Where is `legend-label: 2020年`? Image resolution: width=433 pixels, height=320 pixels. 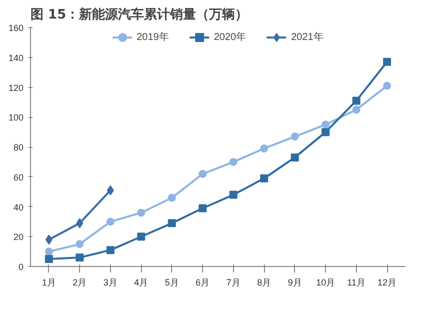
legend-label: 2020年 is located at coordinates (230, 37).